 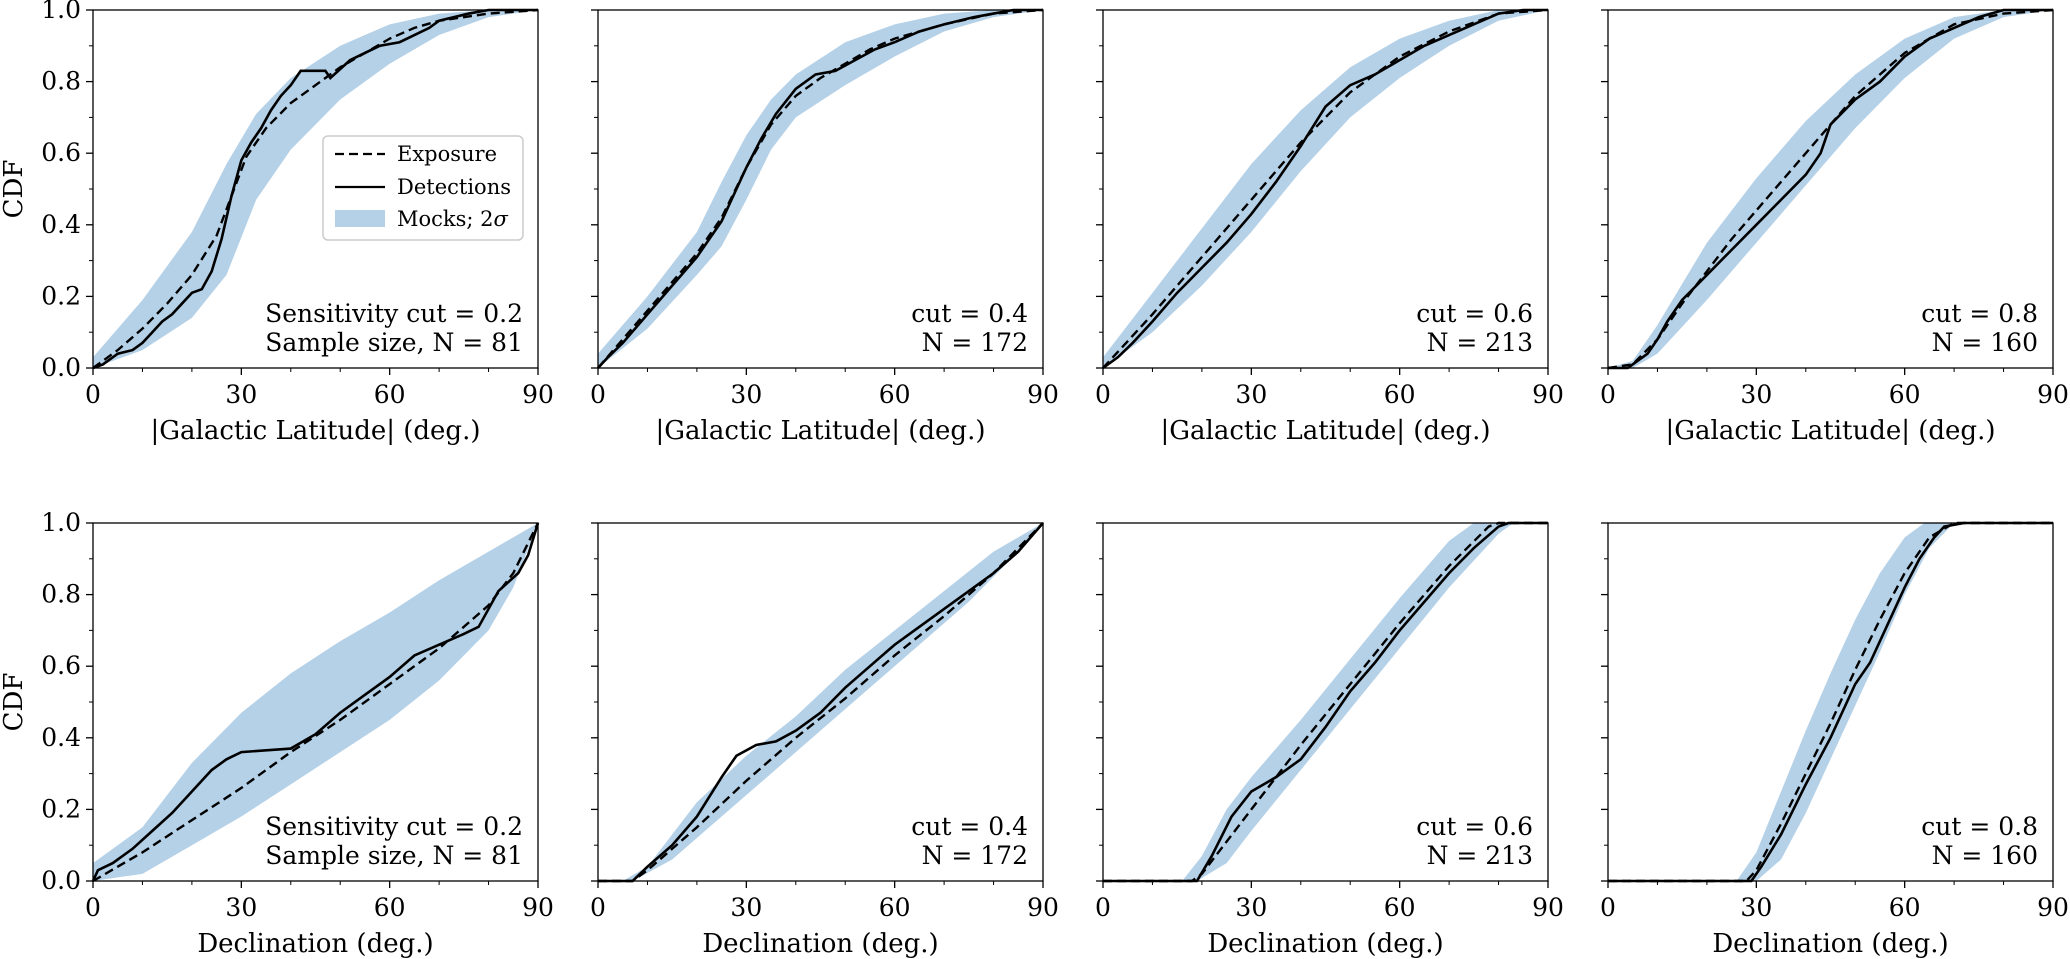 What do you see at coordinates (360, 218) in the screenshot?
I see `legend-mocks-swatch` at bounding box center [360, 218].